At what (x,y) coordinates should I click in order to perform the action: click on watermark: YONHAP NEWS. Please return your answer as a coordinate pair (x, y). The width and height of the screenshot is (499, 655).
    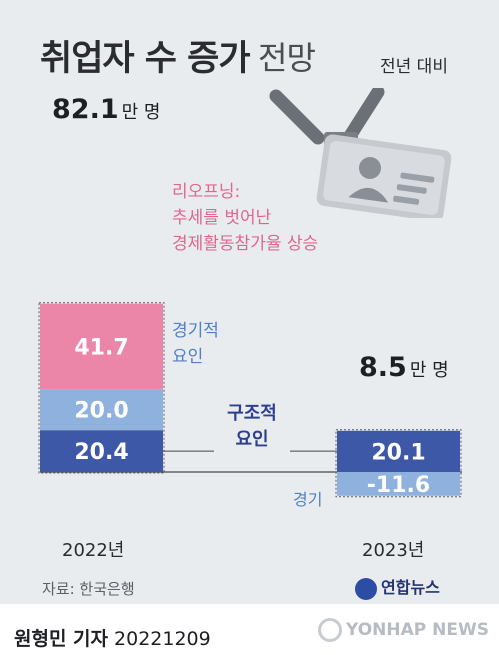
    Looking at the image, I should click on (403, 630).